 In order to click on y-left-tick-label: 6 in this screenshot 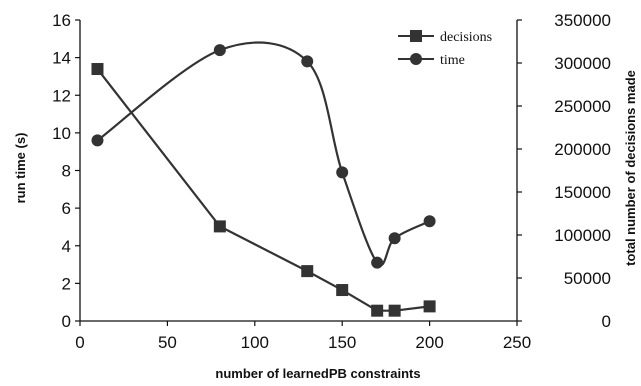, I will do `click(66, 208)`.